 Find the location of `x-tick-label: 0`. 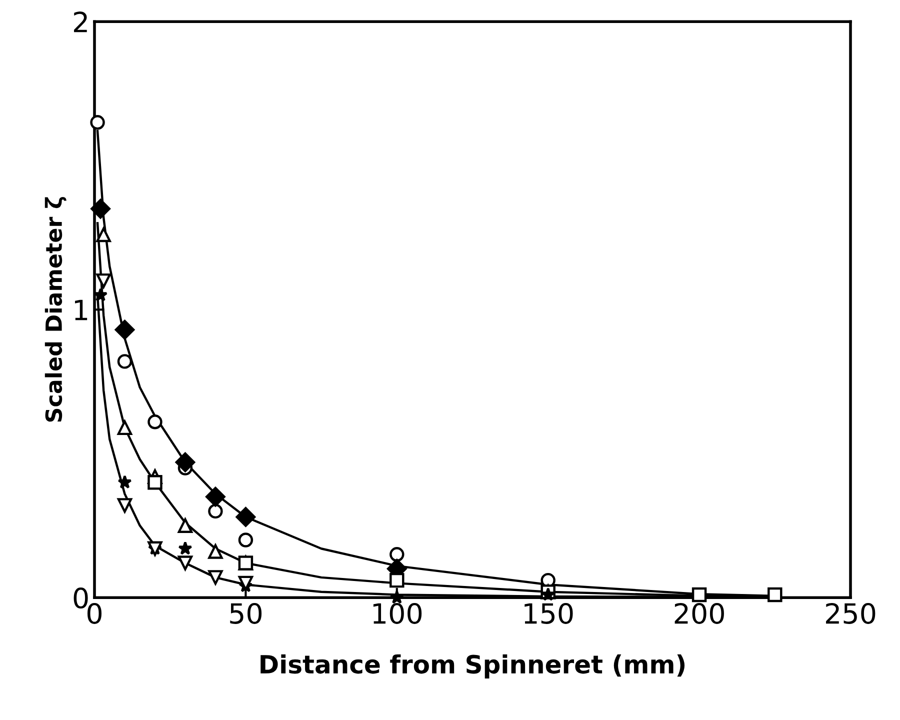

x-tick-label: 0 is located at coordinates (94, 613).